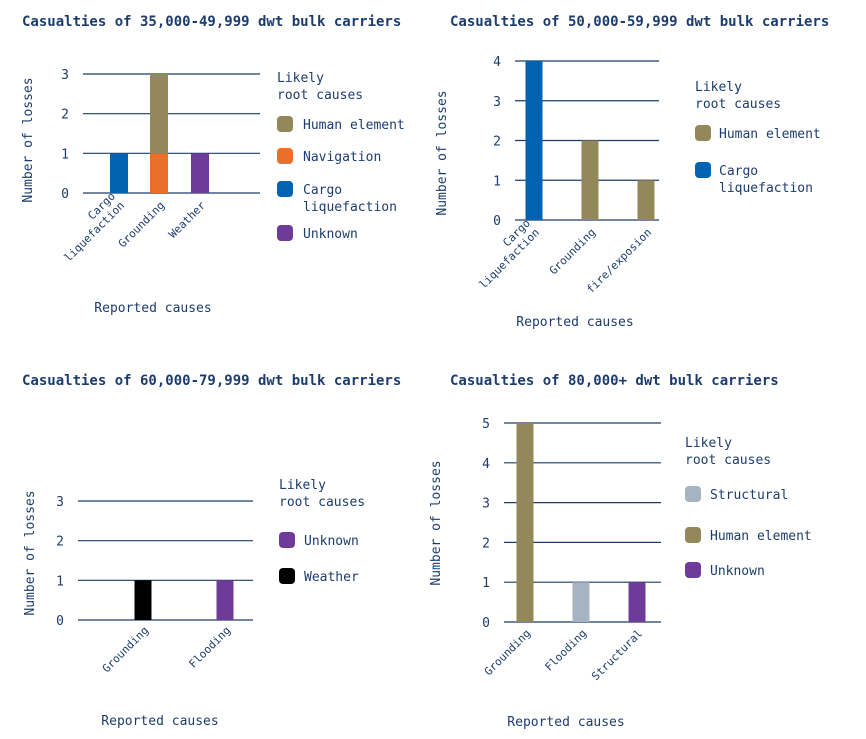  I want to click on x-tick-label: Cargoliquefaction, so click(505, 254).